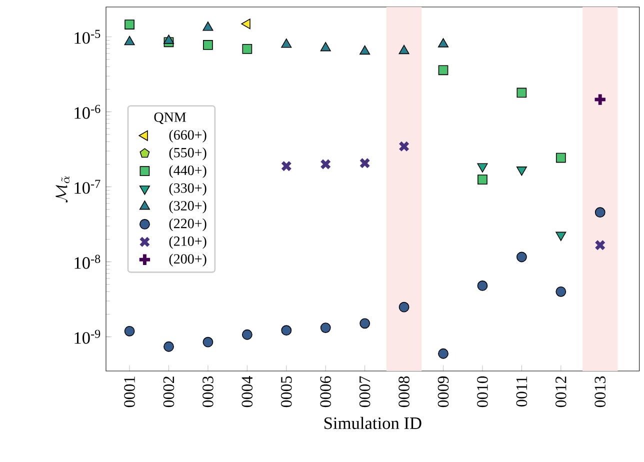 The width and height of the screenshot is (644, 462). What do you see at coordinates (247, 392) in the screenshot?
I see `x-tick-label: 0004` at bounding box center [247, 392].